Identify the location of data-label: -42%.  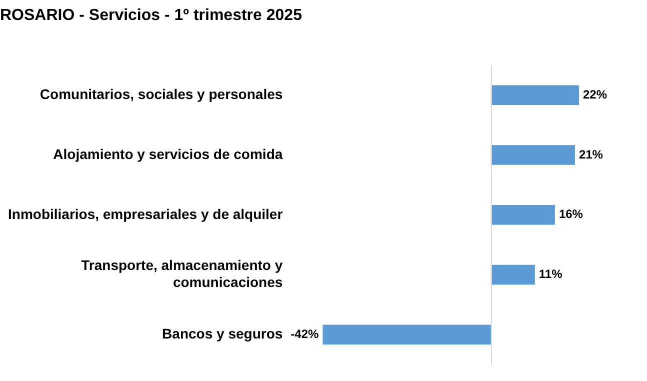
(305, 333).